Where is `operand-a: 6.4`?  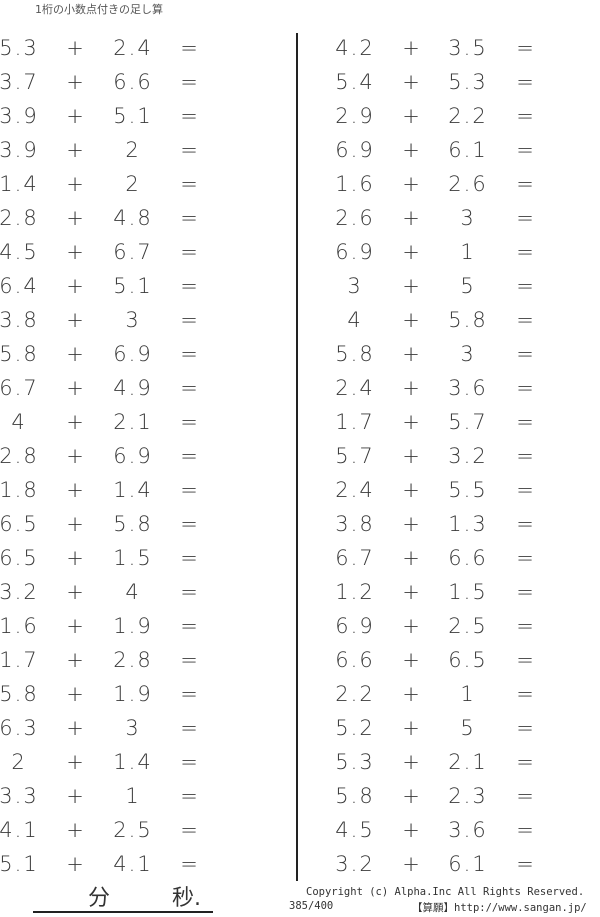
operand-a: 6.4 is located at coordinates (19, 286).